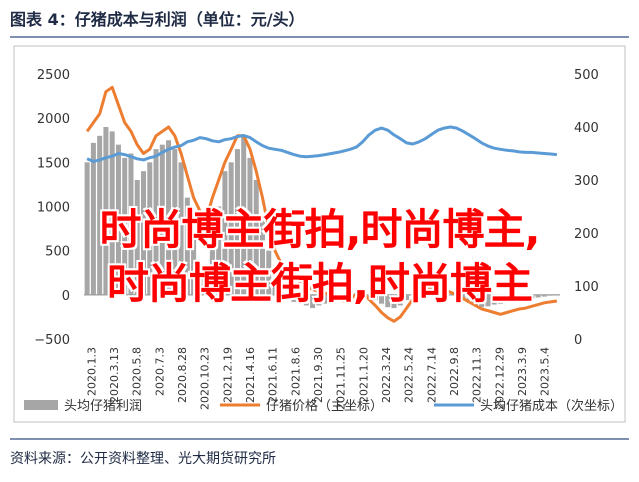 Image resolution: width=639 pixels, height=482 pixels. Describe the element at coordinates (551, 406) in the screenshot. I see `legend-label: 头均仔猪成本（次坐标）` at that location.